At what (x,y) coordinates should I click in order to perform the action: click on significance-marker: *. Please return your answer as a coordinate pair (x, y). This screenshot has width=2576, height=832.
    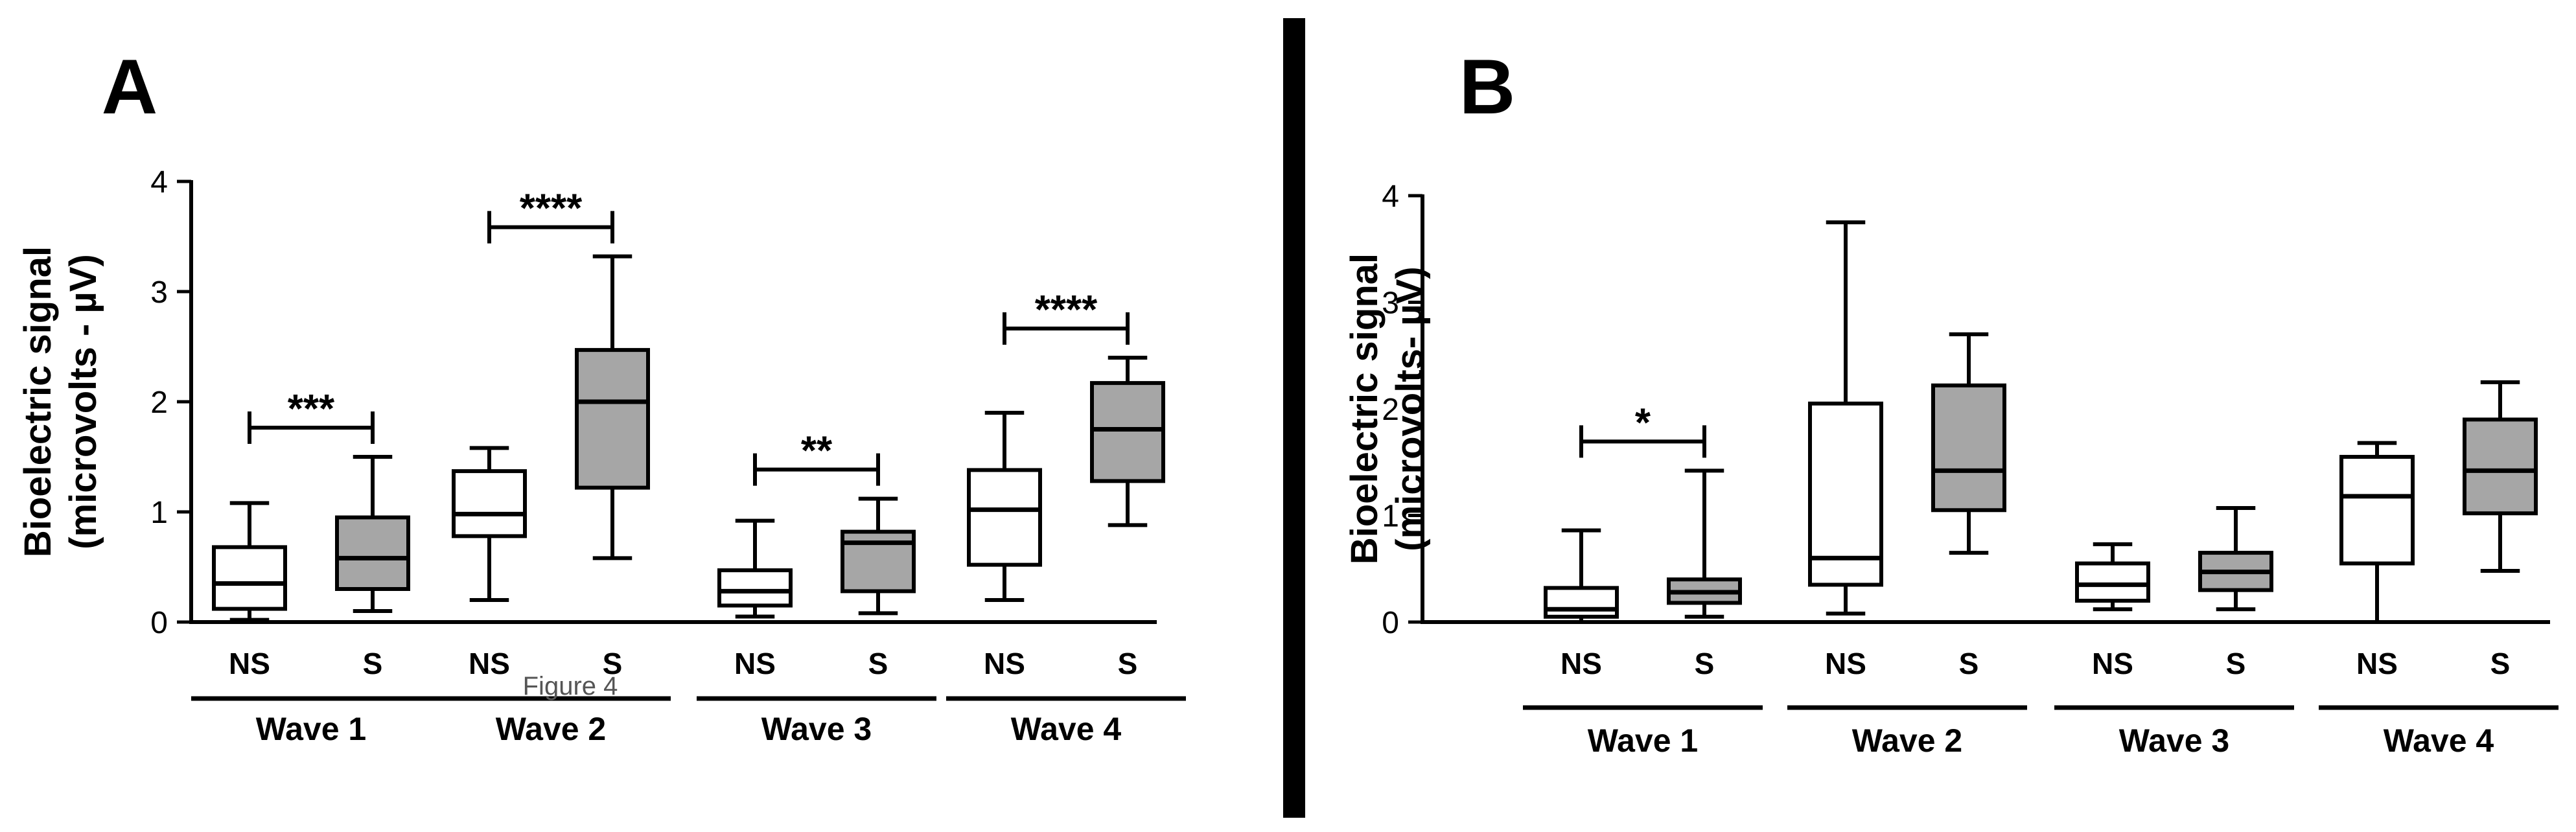
    Looking at the image, I should click on (1643, 422).